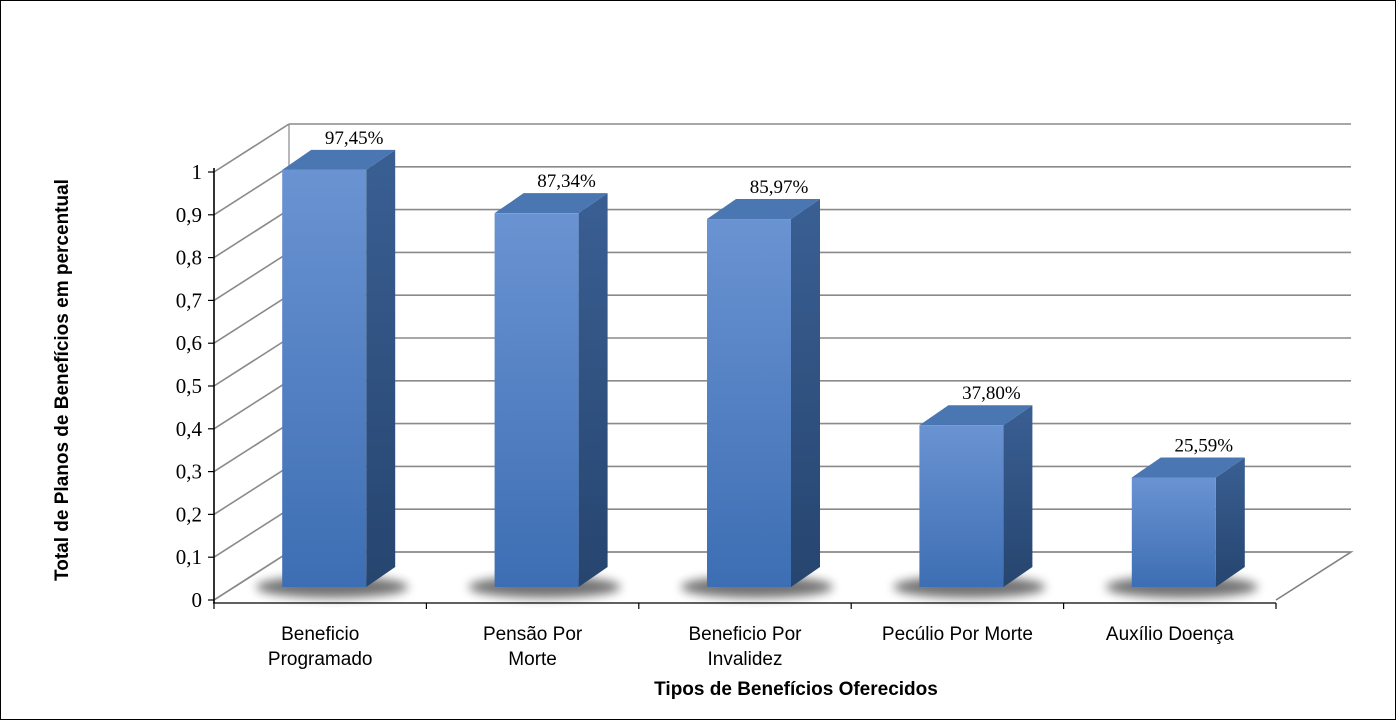  What do you see at coordinates (320, 659) in the screenshot?
I see `category-label: Programado` at bounding box center [320, 659].